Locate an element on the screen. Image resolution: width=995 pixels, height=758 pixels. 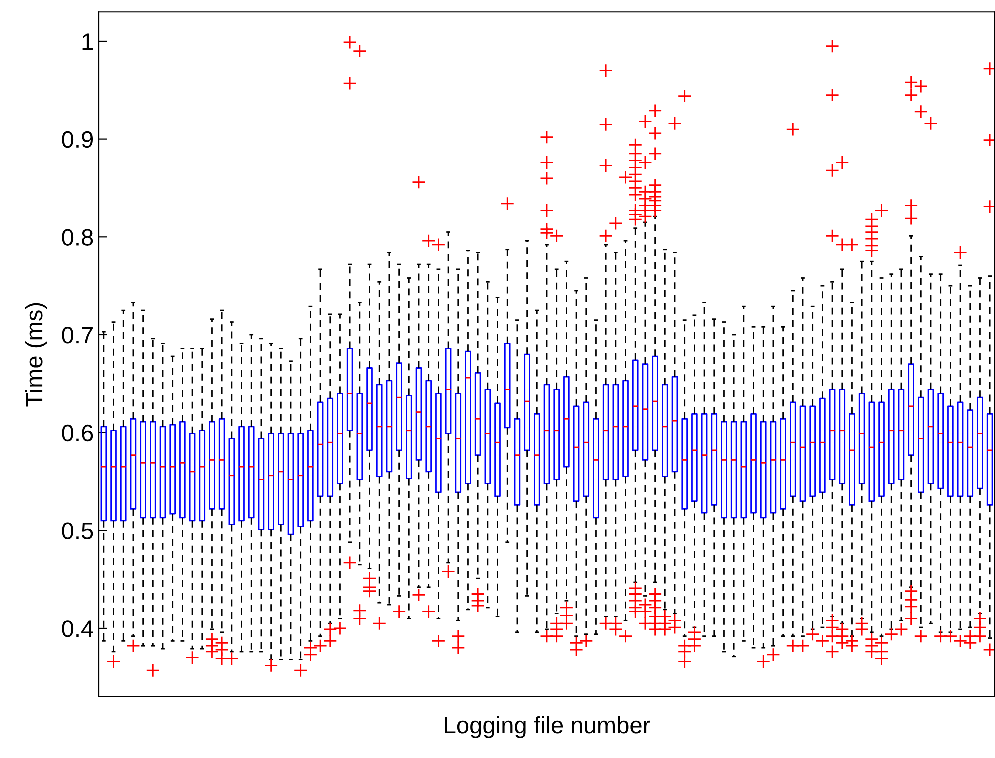
y-tick-label: 0.4 is located at coordinates (78, 629).